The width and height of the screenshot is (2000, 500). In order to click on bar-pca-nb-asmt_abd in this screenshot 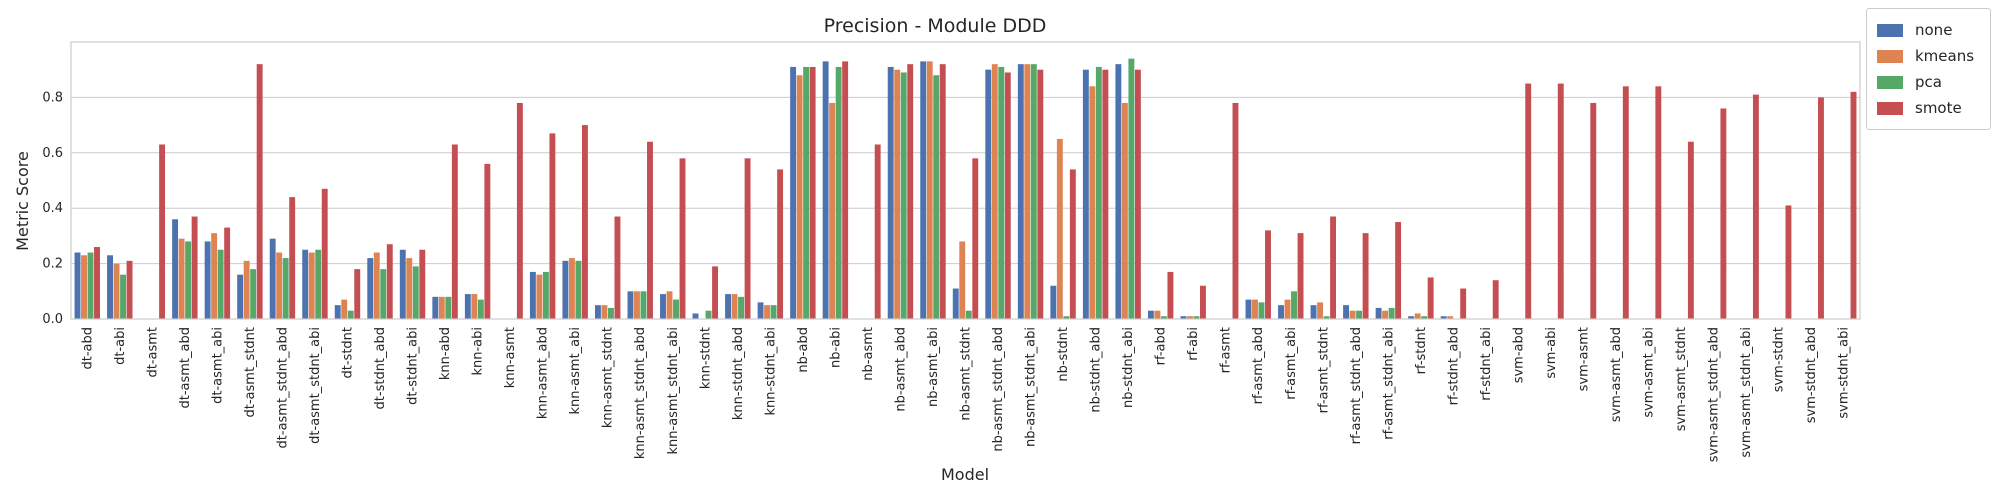, I will do `click(903, 195)`.